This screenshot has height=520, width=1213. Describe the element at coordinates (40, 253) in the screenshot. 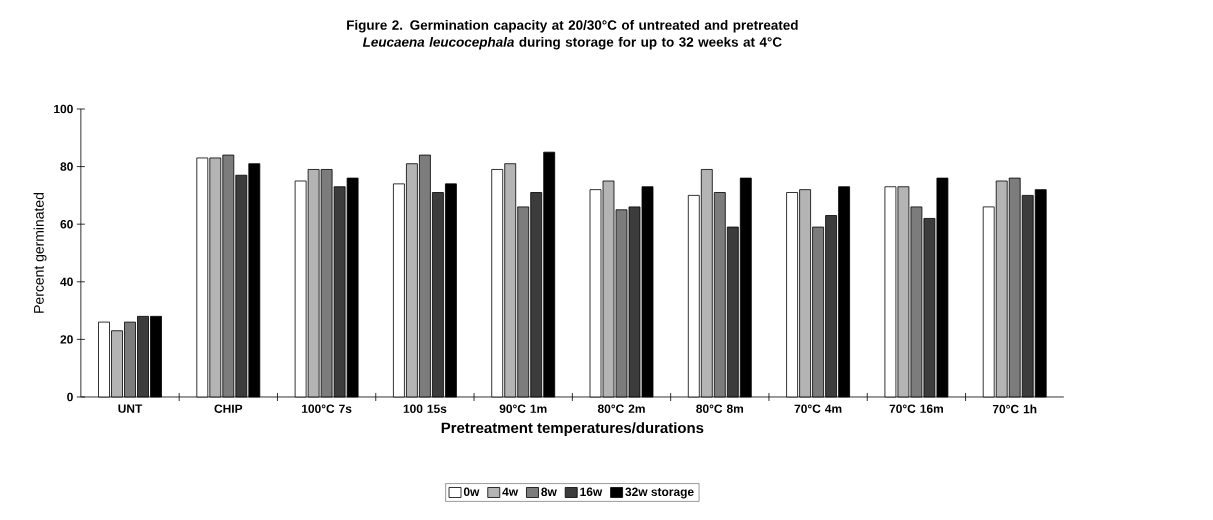

I see `y-axis-title: Percent germinated` at that location.